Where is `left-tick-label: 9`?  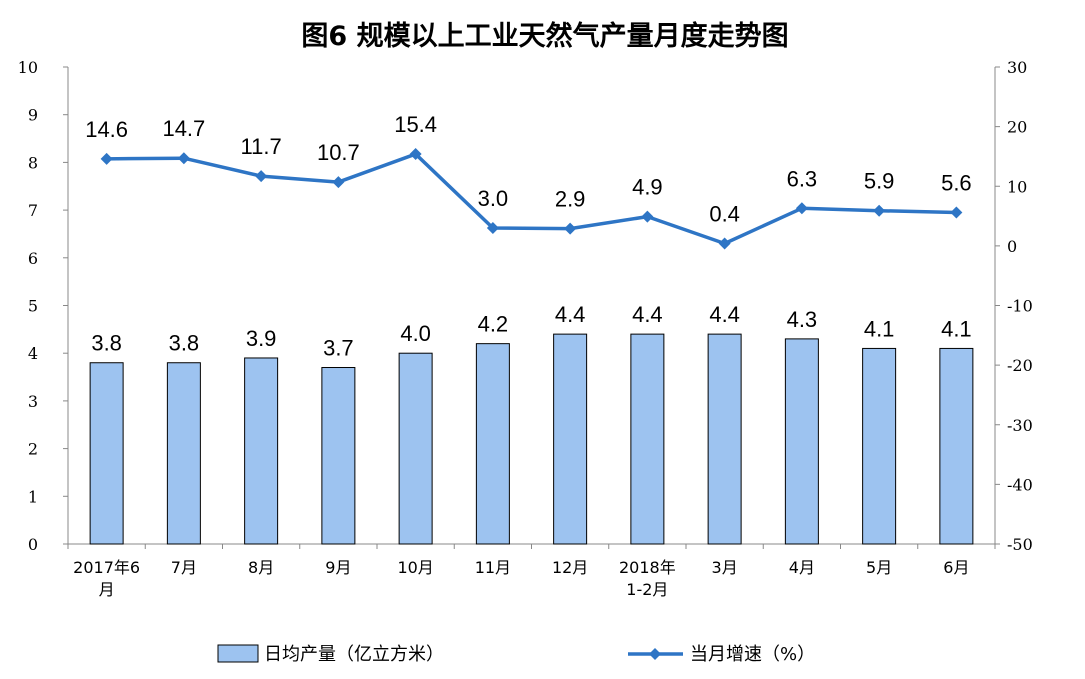
left-tick-label: 9 is located at coordinates (33, 115).